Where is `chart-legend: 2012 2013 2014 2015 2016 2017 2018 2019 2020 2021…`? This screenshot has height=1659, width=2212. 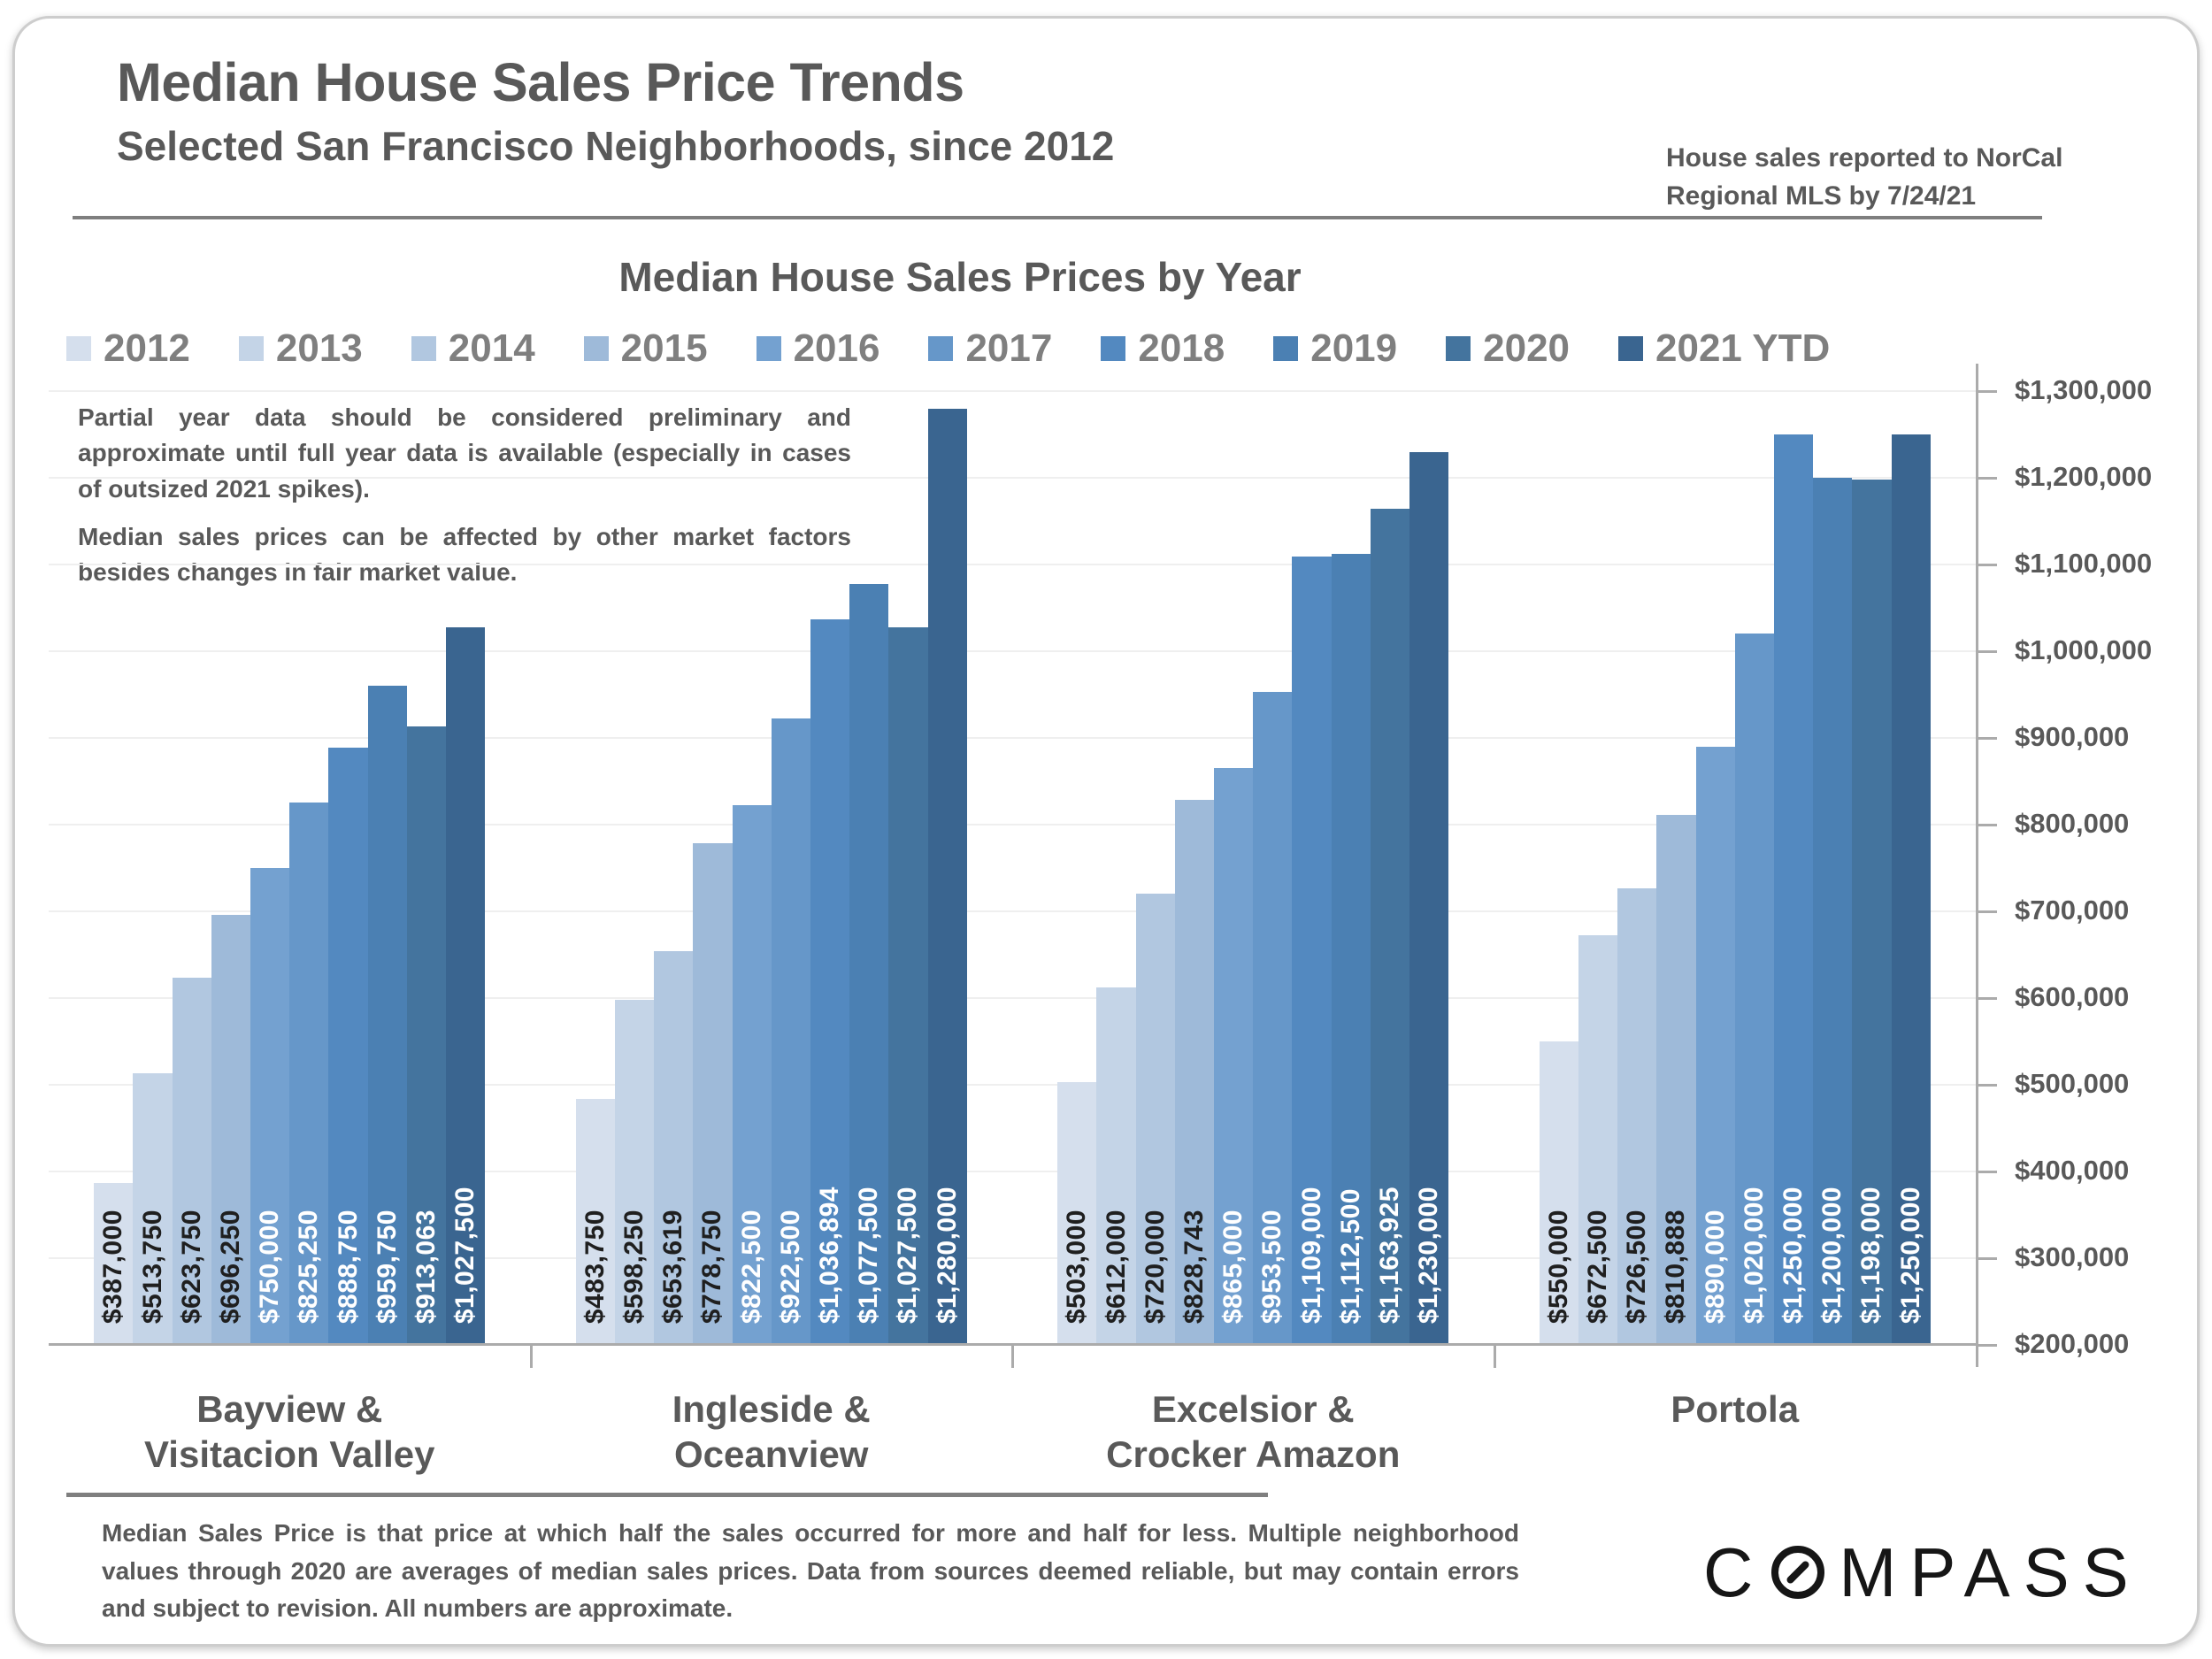
chart-legend: 2012 2013 2014 2015 2016 2017 2018 2019 2020 2021… is located at coordinates (948, 349).